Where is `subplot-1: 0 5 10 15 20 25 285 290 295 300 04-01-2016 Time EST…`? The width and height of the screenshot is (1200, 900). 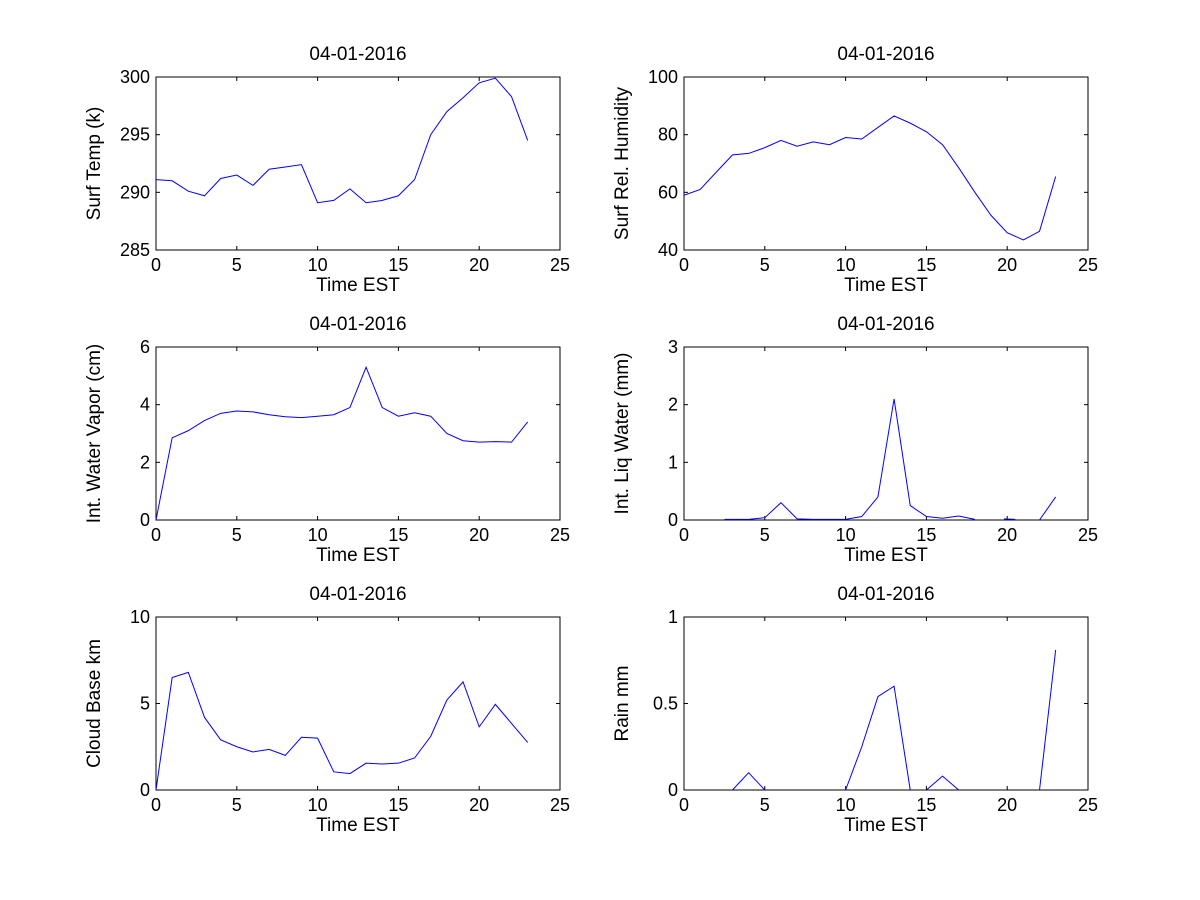 subplot-1: 0 5 10 15 20 25 285 290 295 300 04-01-2016 Time EST… is located at coordinates (327, 170).